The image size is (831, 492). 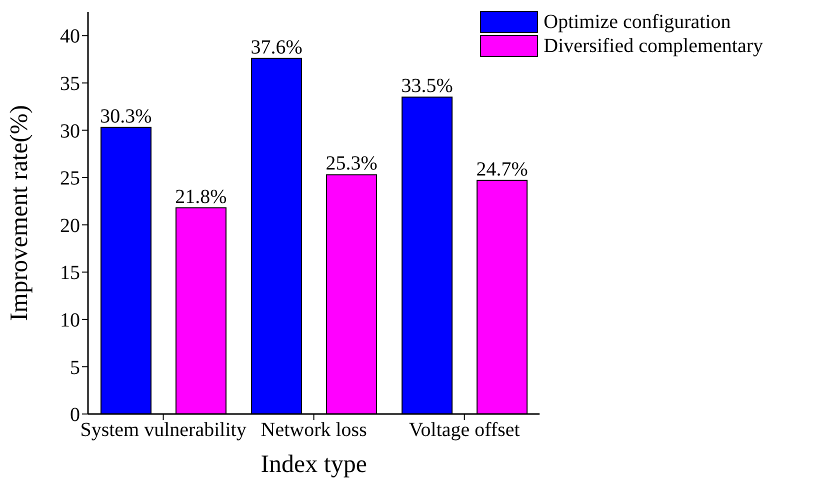 What do you see at coordinates (19, 213) in the screenshot?
I see `y-axis-title: Improvement rate(%)` at bounding box center [19, 213].